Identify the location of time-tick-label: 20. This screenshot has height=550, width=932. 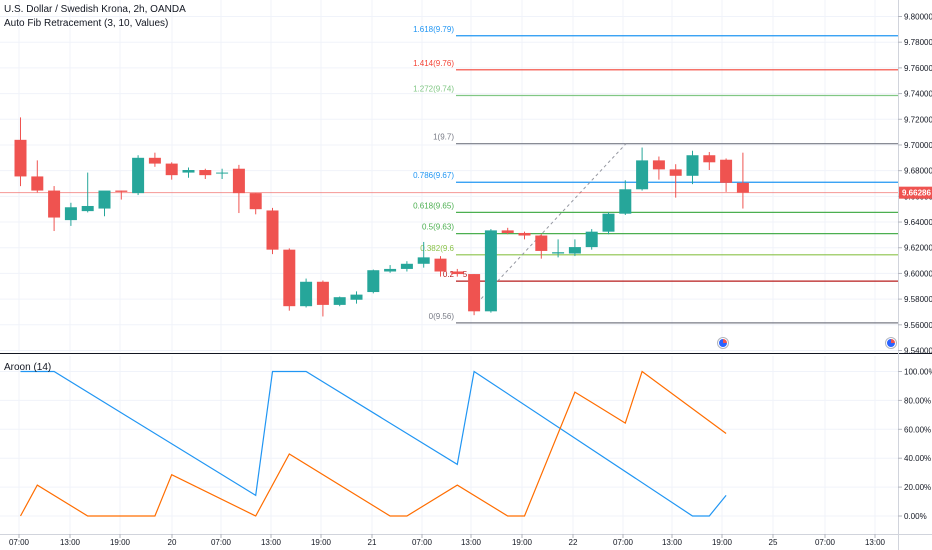
(172, 542).